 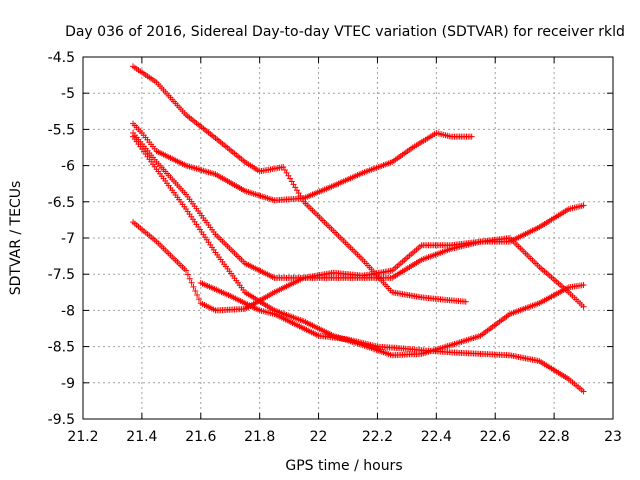 What do you see at coordinates (554, 437) in the screenshot?
I see `x-tick-label: 22.8` at bounding box center [554, 437].